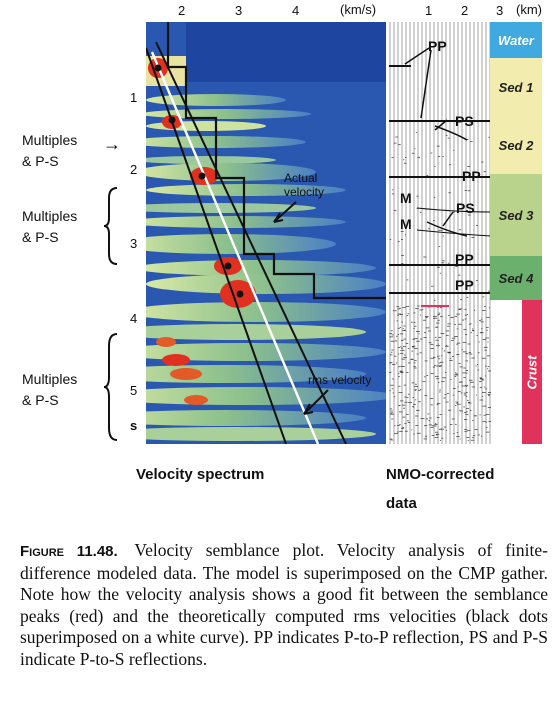 Image resolution: width=558 pixels, height=722 pixels. I want to click on layer-crust: Crust, so click(532, 372).